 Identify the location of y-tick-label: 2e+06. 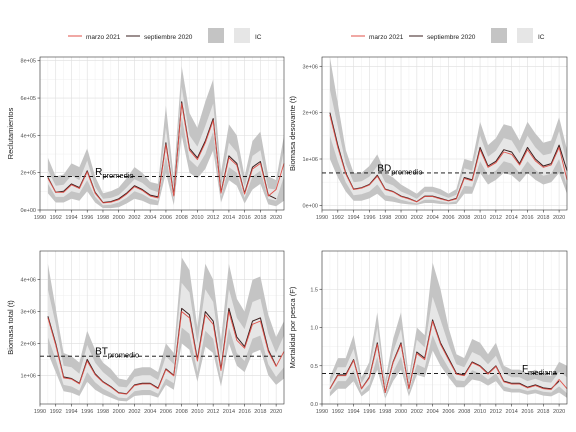
(28, 344).